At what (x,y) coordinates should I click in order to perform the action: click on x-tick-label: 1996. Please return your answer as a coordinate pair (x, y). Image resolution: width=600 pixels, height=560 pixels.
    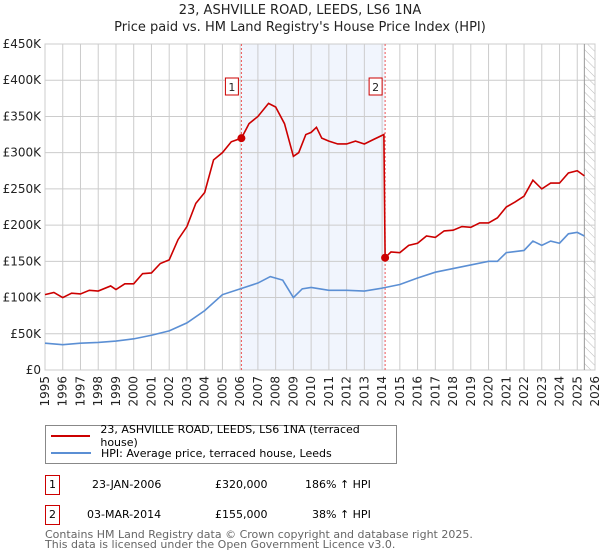
    Looking at the image, I should click on (63, 391).